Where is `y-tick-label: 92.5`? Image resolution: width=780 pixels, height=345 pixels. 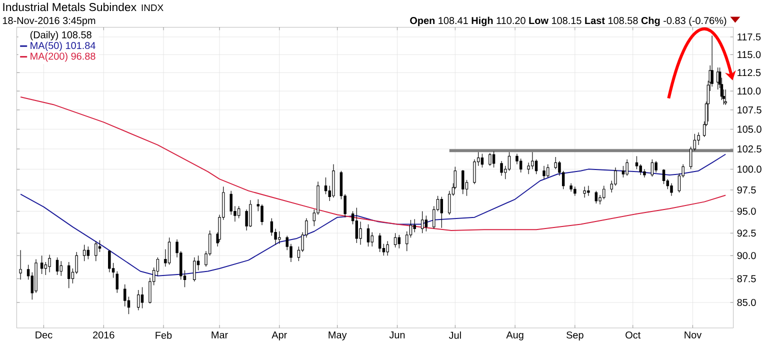 y-tick-label: 92.5 is located at coordinates (746, 233).